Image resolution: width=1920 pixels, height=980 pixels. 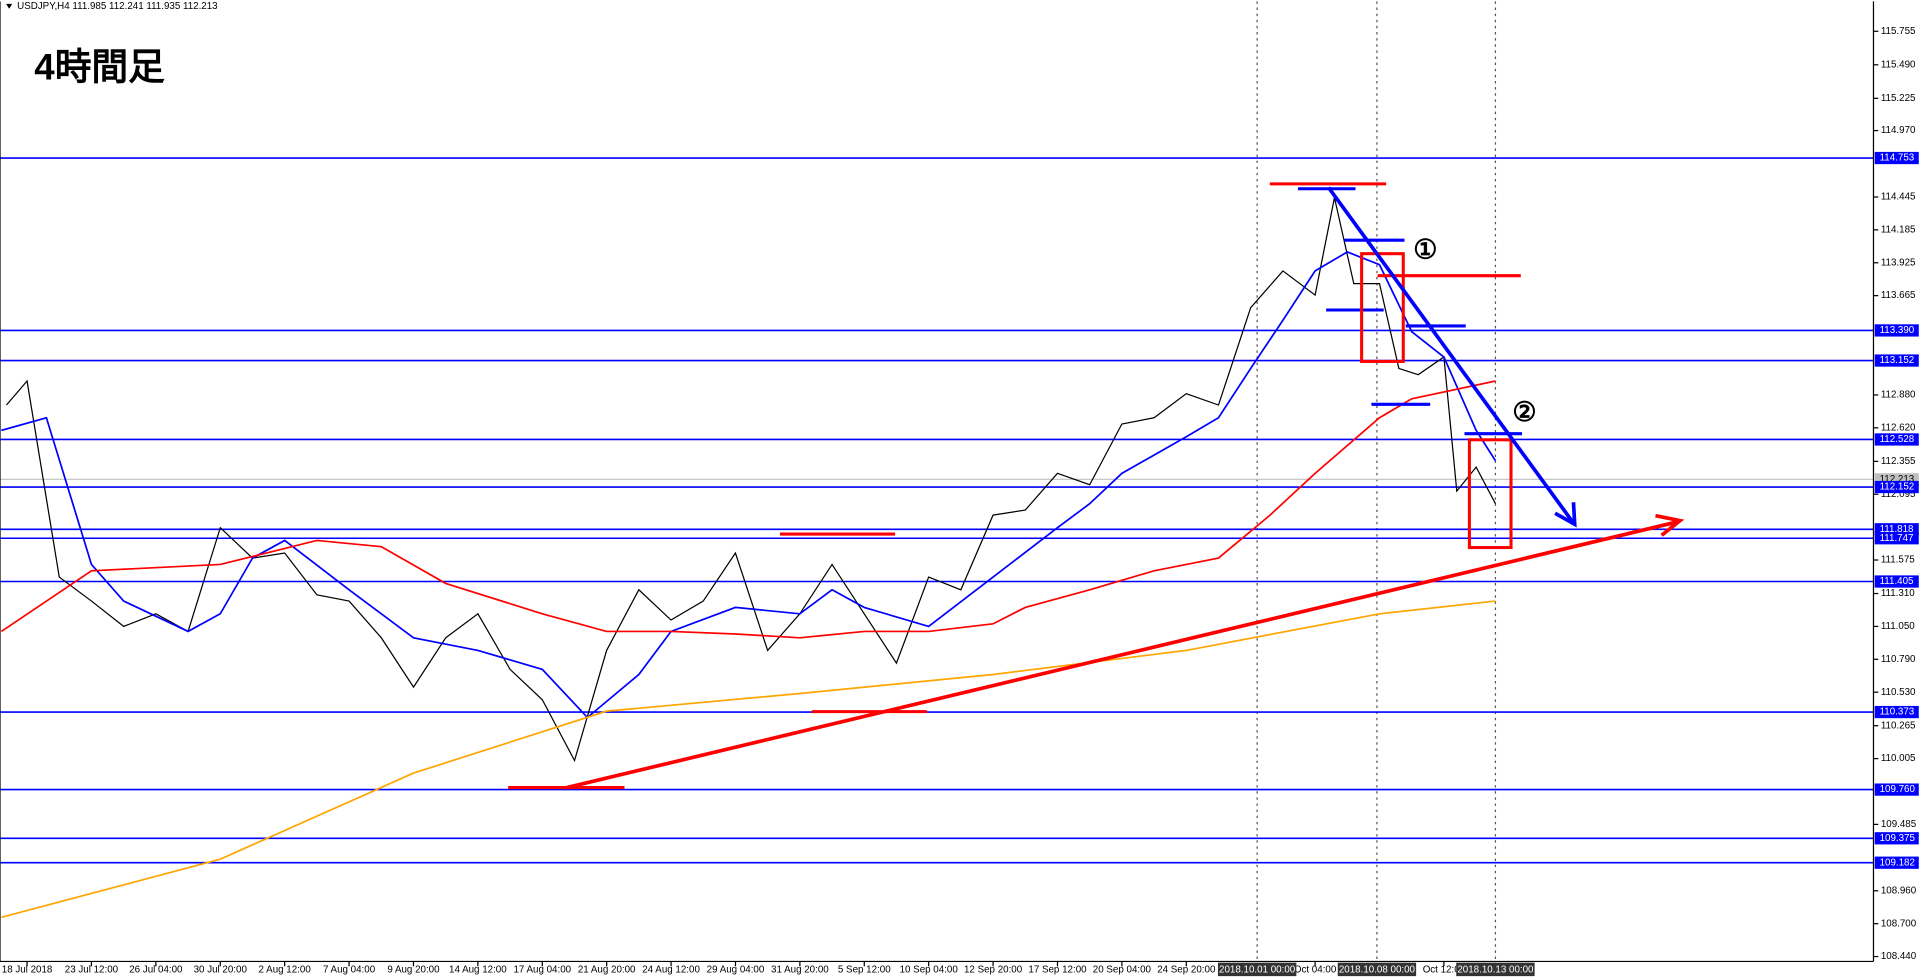 I want to click on annotation: ②, so click(x=1524, y=412).